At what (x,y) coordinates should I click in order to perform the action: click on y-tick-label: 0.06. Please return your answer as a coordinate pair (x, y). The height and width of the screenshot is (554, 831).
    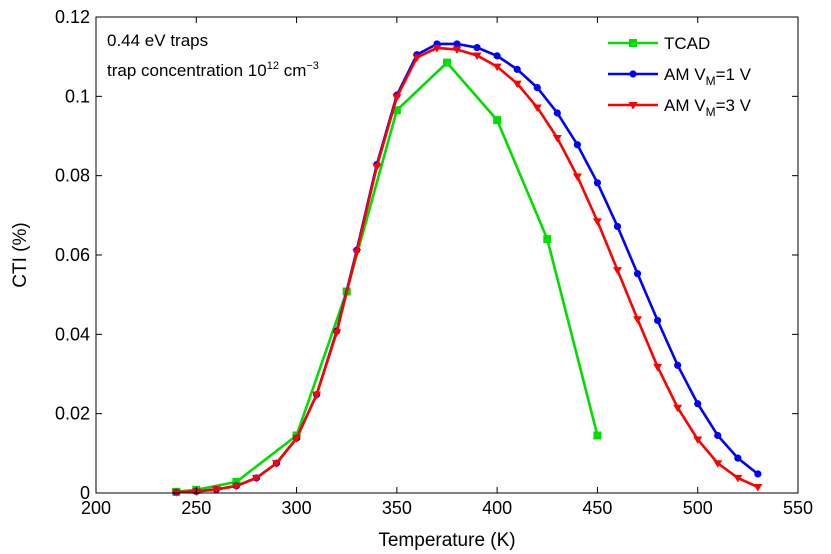
    Looking at the image, I should click on (72, 255).